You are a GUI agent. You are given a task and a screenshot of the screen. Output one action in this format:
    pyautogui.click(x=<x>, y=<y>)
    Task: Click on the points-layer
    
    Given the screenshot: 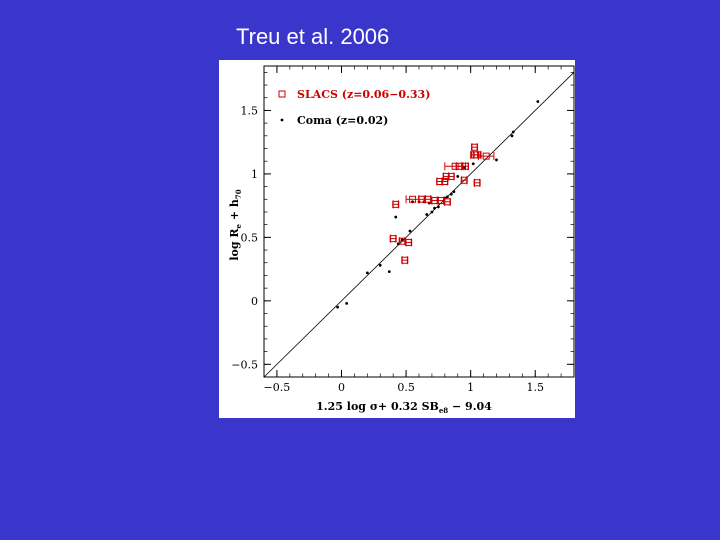 What is the action you would take?
    pyautogui.click(x=438, y=204)
    